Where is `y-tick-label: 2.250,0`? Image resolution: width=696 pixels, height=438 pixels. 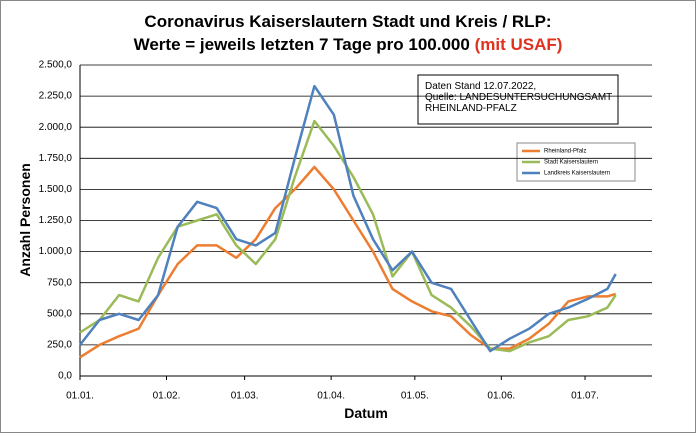
y-tick-label: 2.250,0 is located at coordinates (56, 96).